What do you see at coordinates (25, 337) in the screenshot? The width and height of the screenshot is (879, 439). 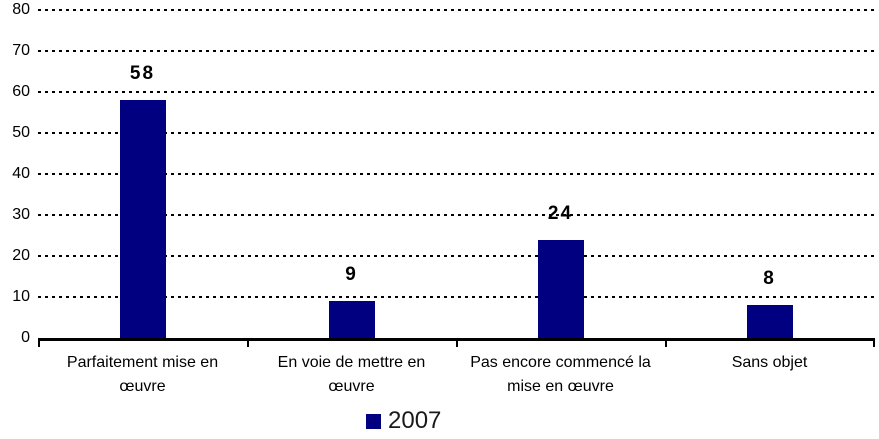 I see `y-tick-label: 0` at bounding box center [25, 337].